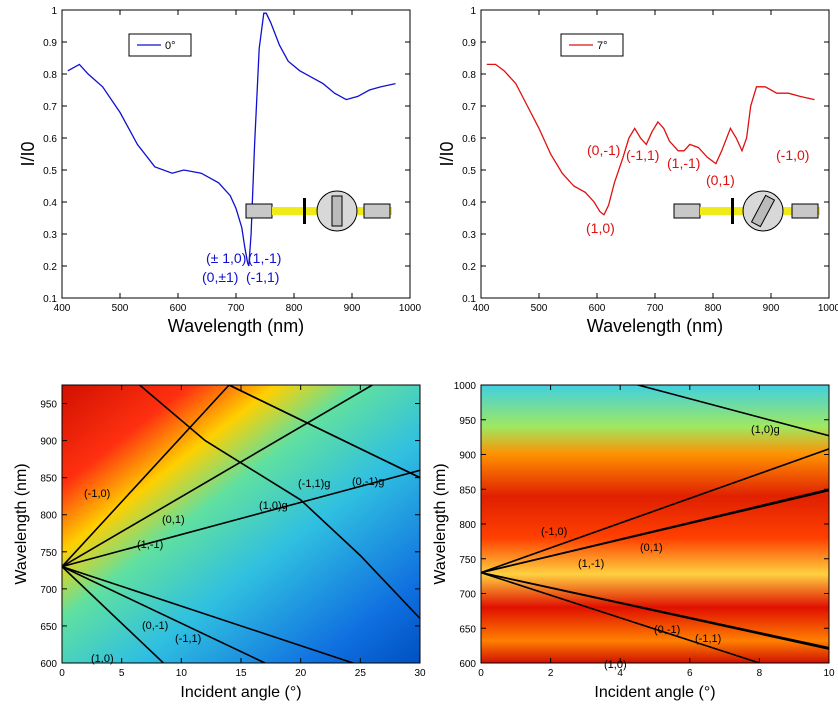 This screenshot has height=705, width=838. Describe the element at coordinates (602, 46) in the screenshot. I see `legend-label: 7°` at that location.